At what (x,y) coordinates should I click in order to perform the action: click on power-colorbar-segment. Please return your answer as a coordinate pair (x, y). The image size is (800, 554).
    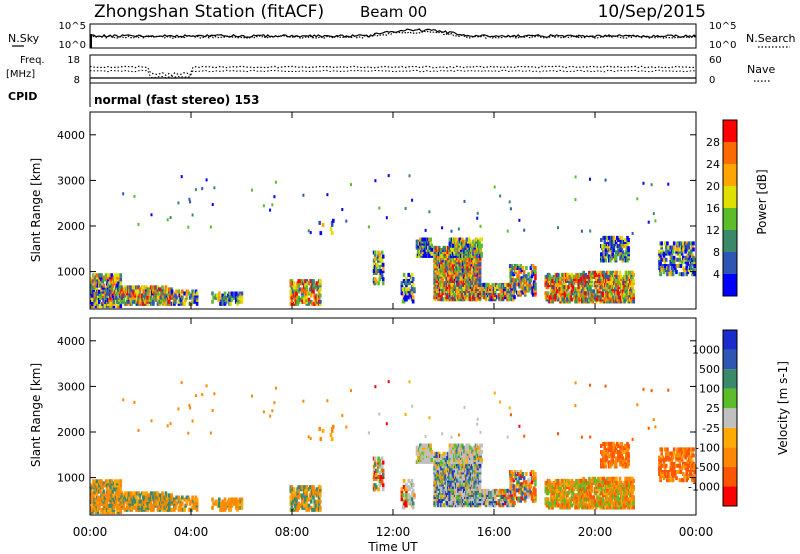
    Looking at the image, I should click on (730, 219).